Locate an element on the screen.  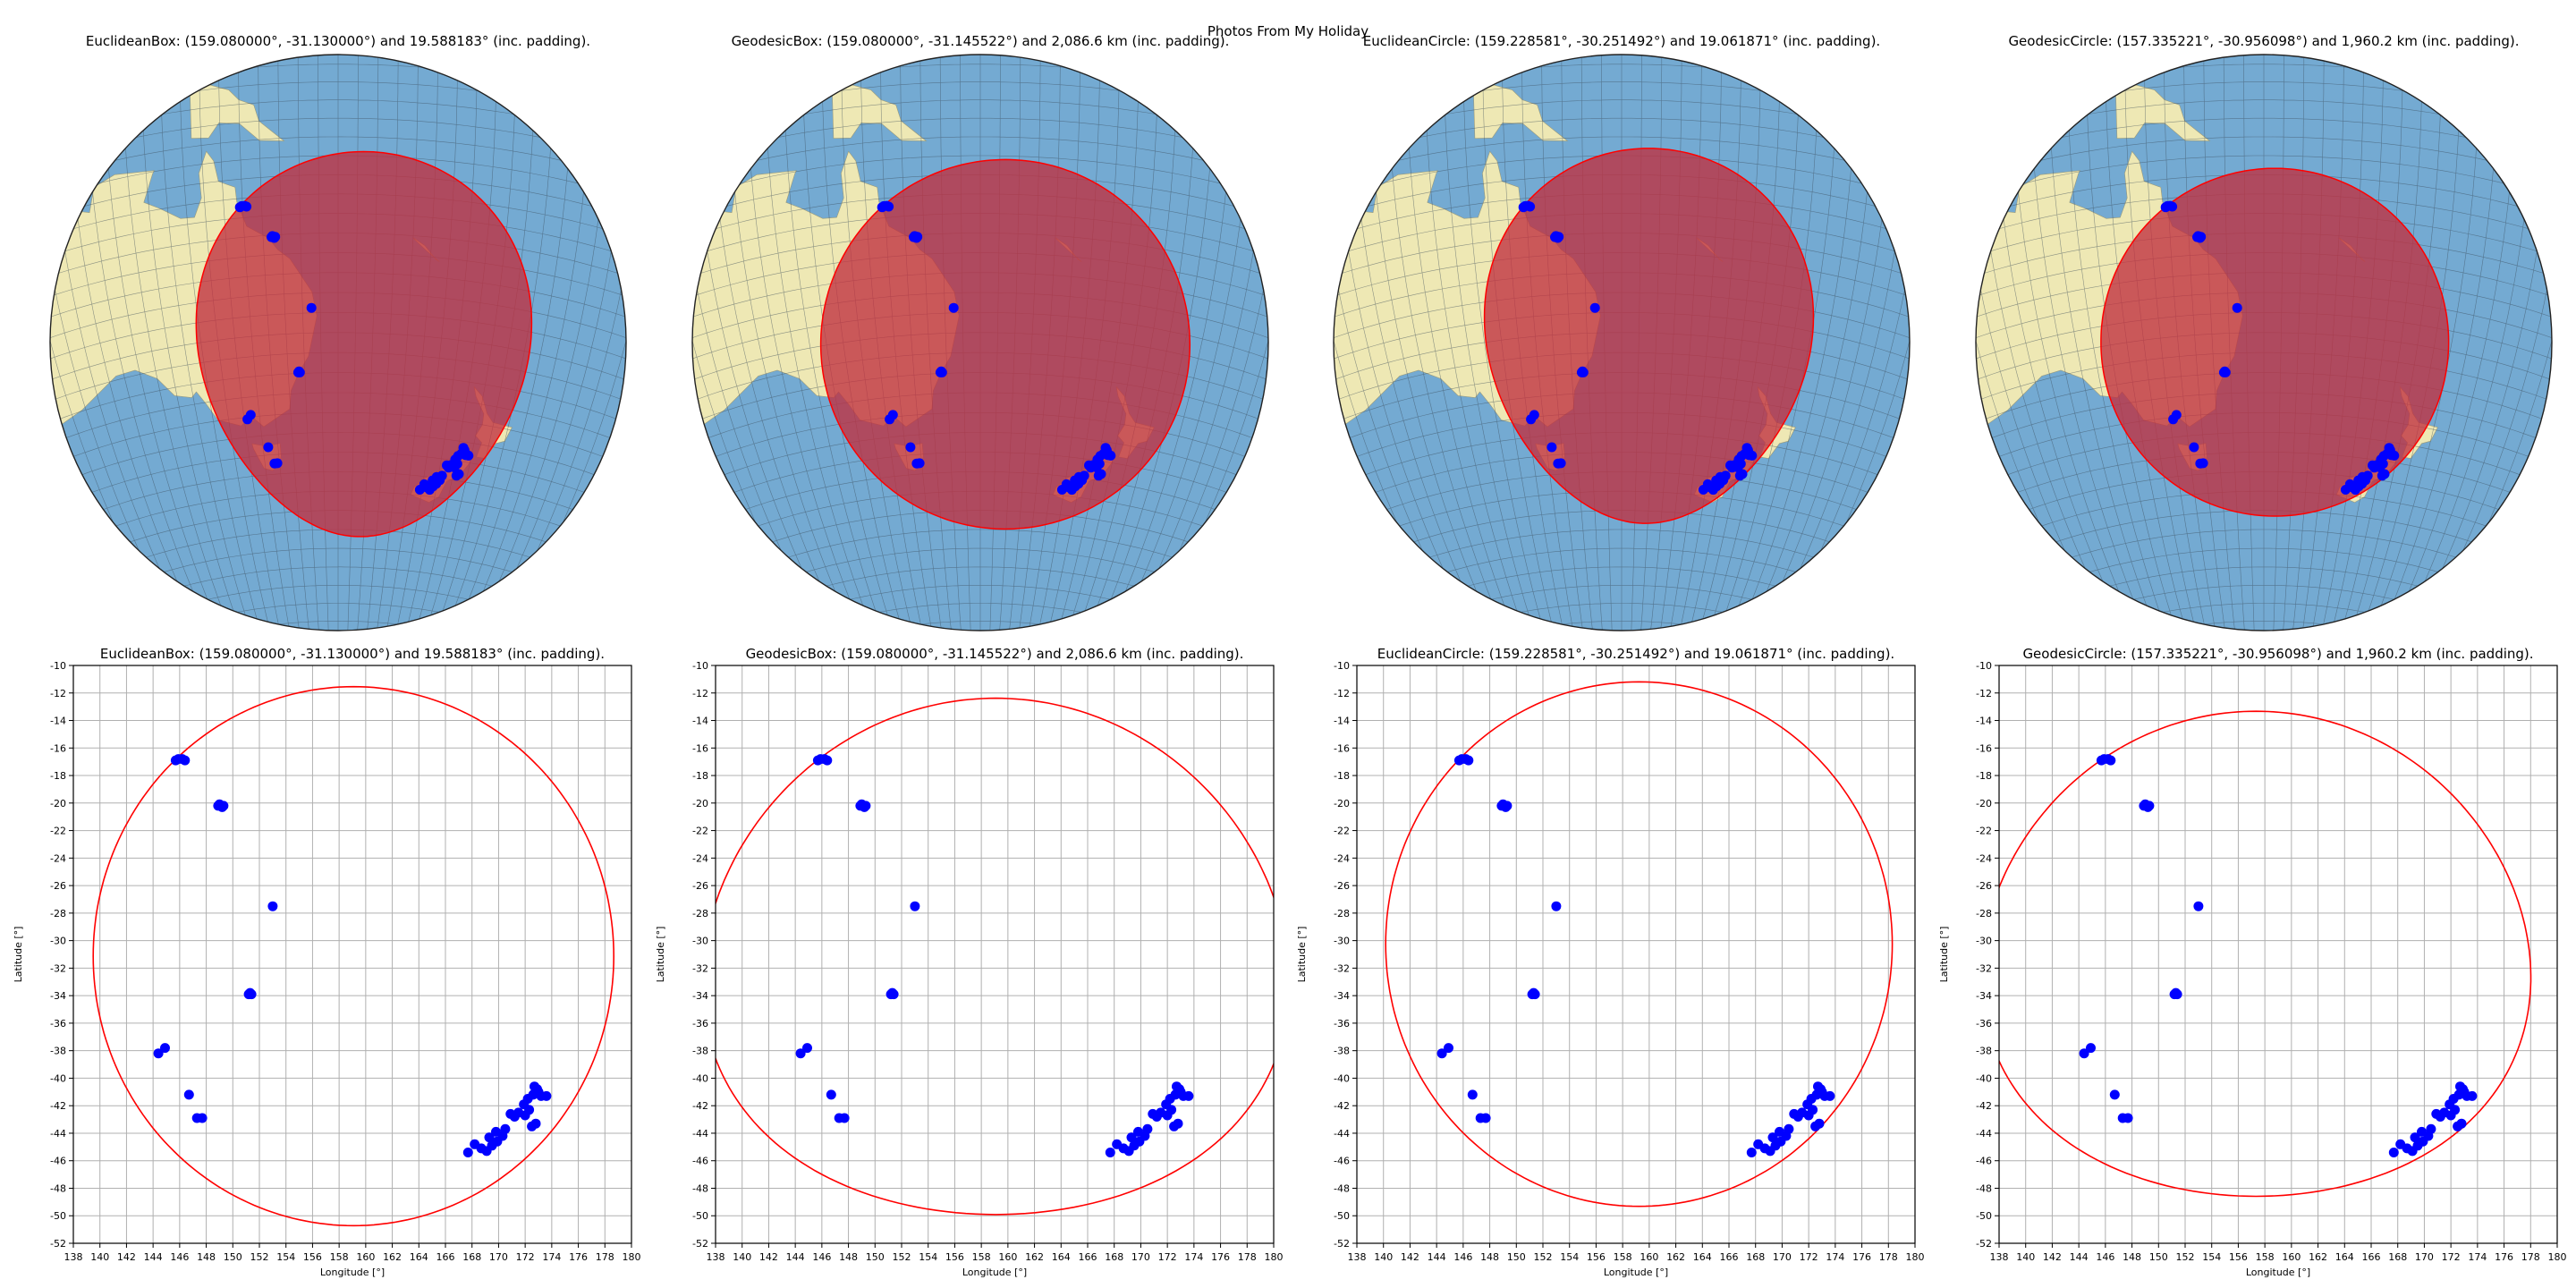
y-tick-label: -44 is located at coordinates (1984, 1134).